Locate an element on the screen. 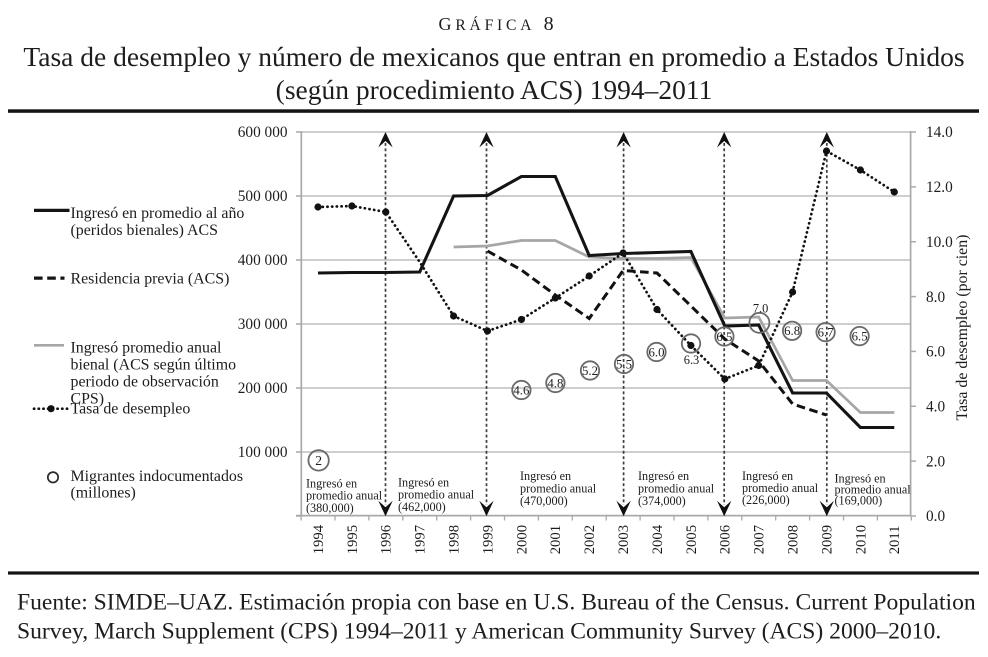 This screenshot has height=657, width=988. svg-text: 300 000 is located at coordinates (263, 324).